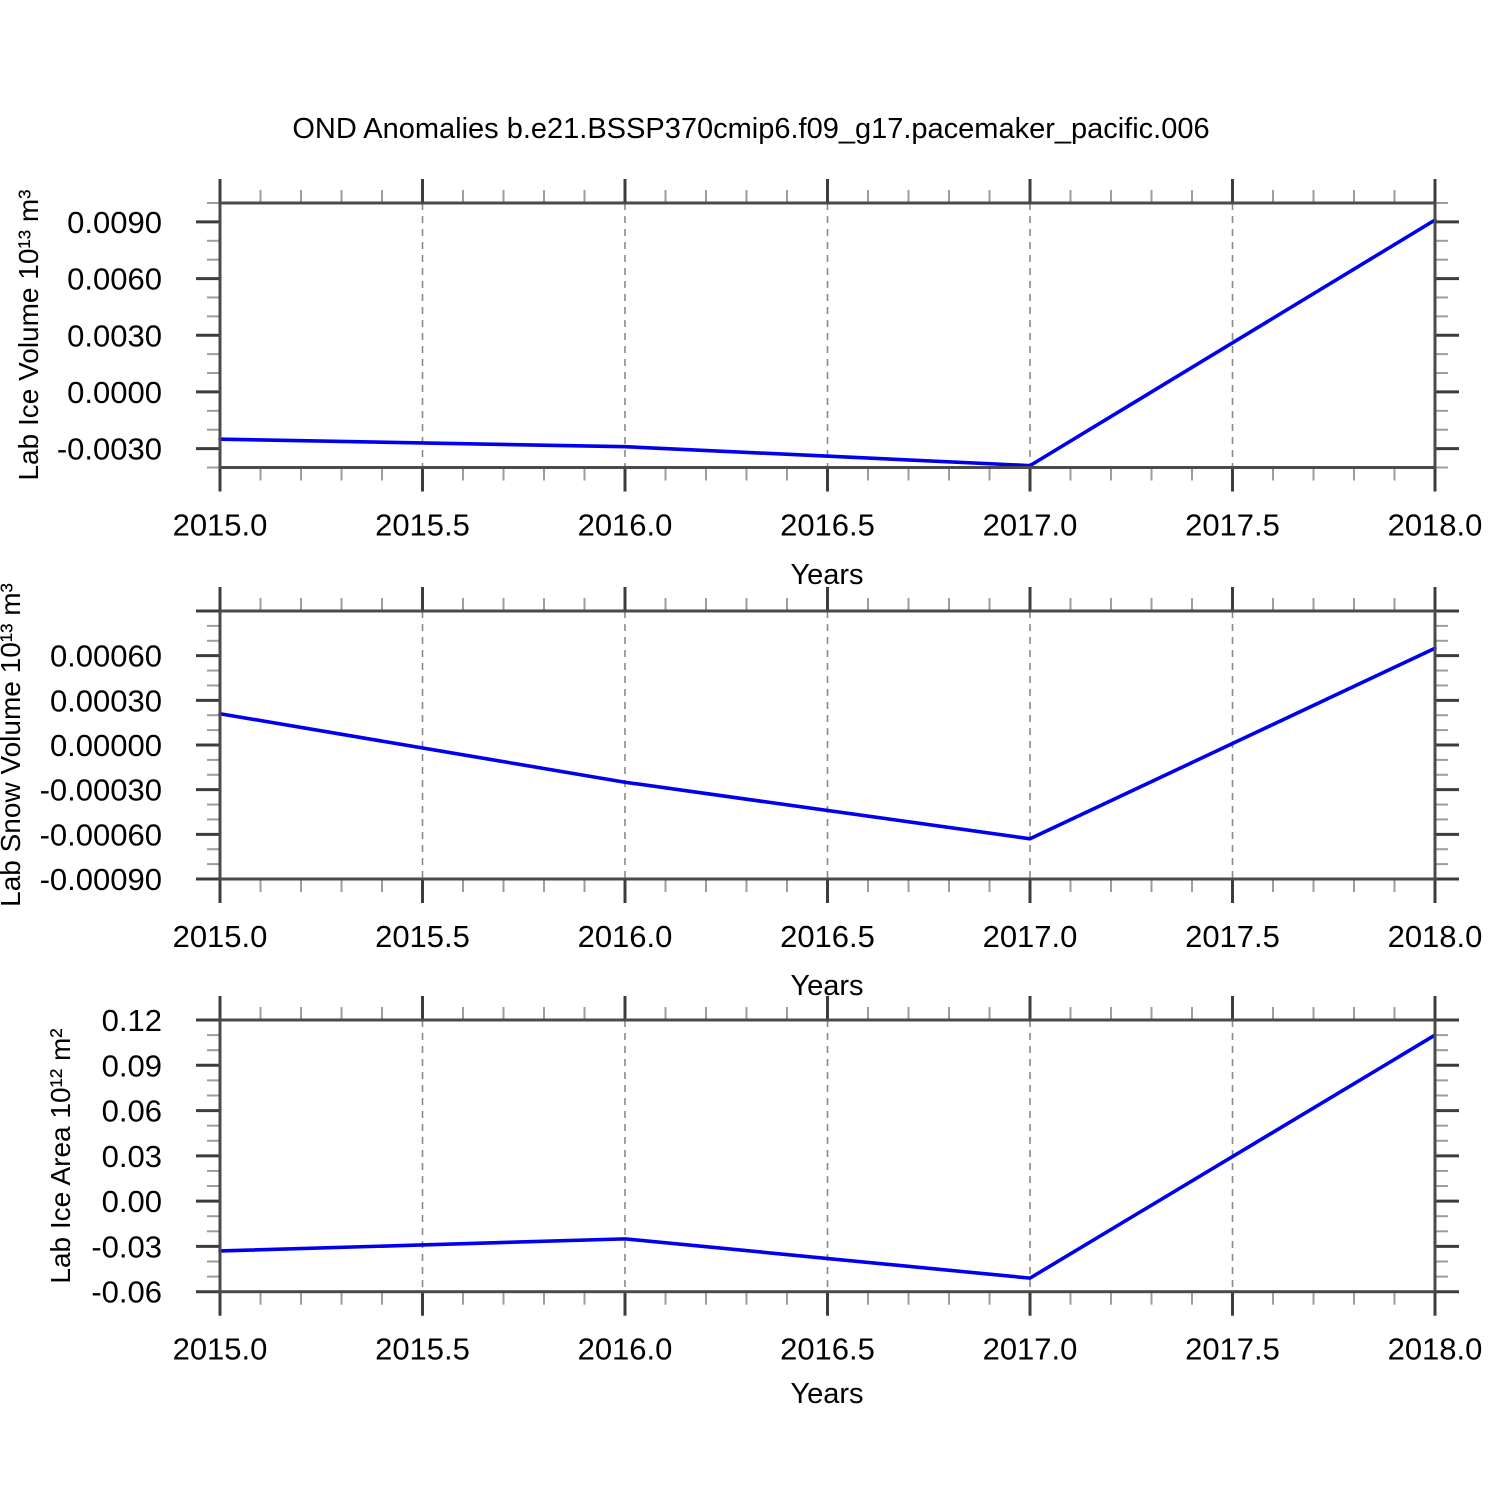 The image size is (1500, 1505). Describe the element at coordinates (114, 279) in the screenshot. I see `panel-1-y-tick-label: 0.0060` at that location.